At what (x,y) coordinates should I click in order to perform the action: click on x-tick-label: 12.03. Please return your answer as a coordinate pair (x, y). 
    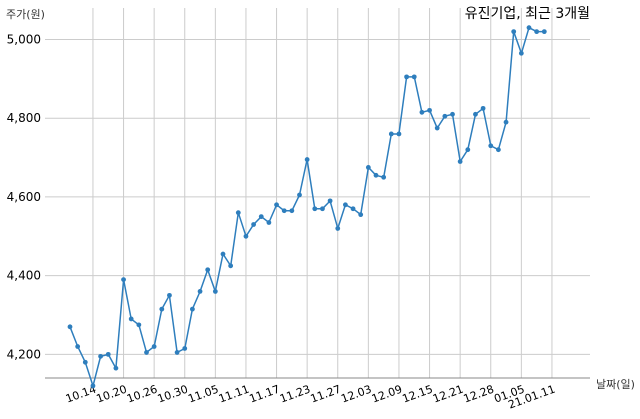
    Looking at the image, I should click on (356, 394).